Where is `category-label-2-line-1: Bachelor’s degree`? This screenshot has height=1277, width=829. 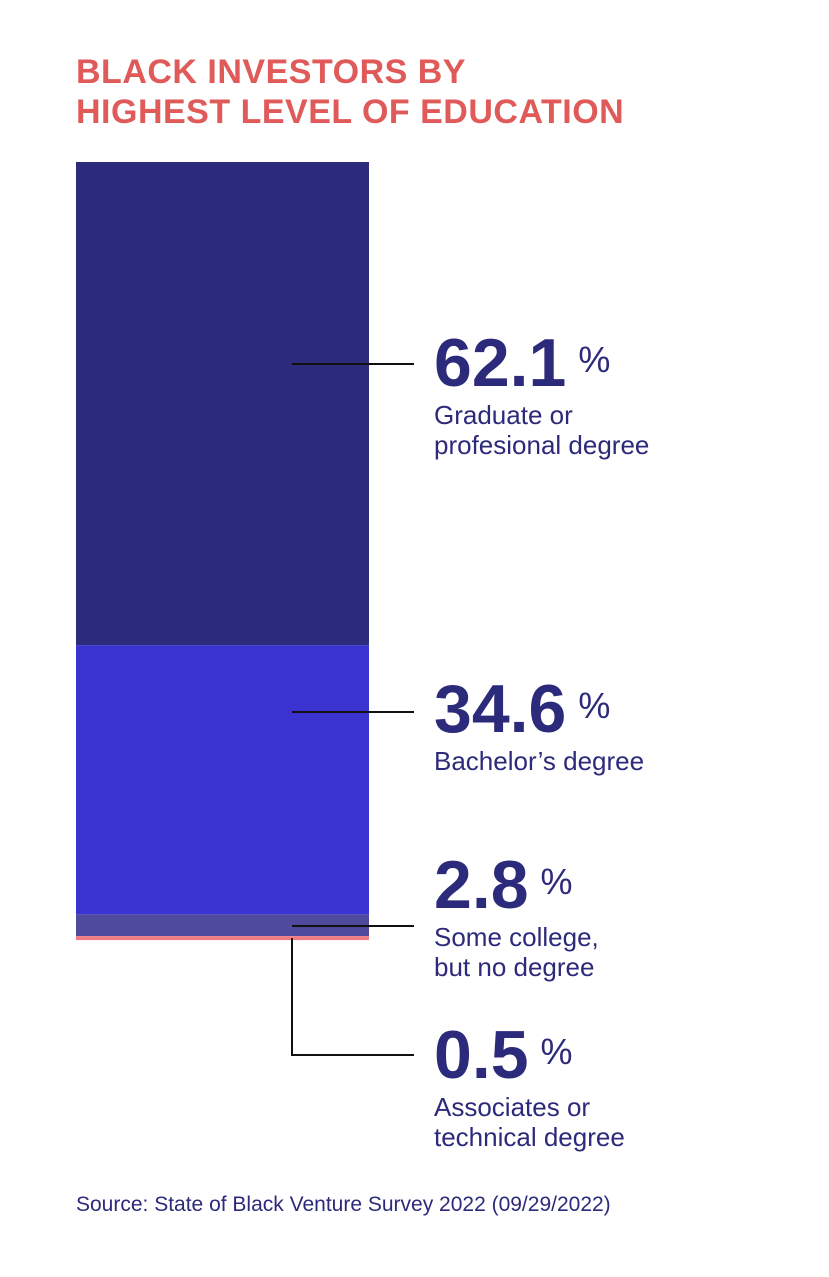 category-label-2-line-1: Bachelor’s degree is located at coordinates (539, 761).